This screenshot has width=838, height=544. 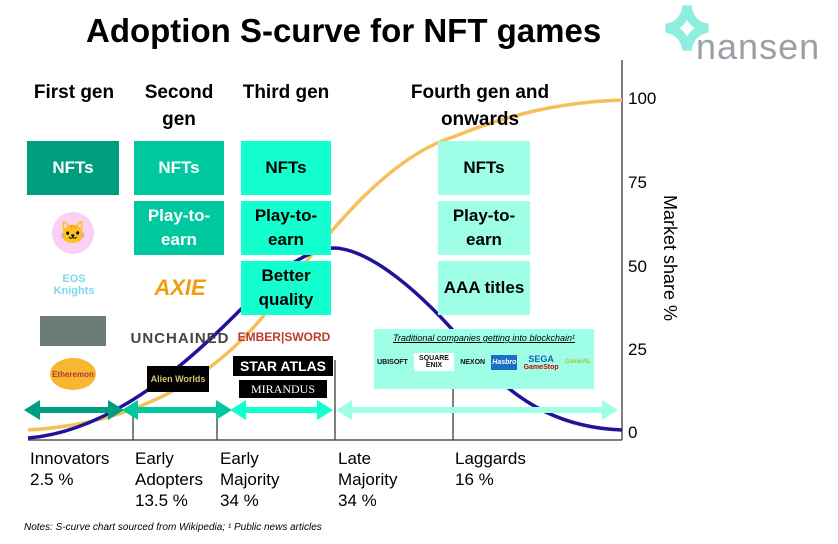 I want to click on hasbro-logo: Hasbro, so click(x=504, y=362).